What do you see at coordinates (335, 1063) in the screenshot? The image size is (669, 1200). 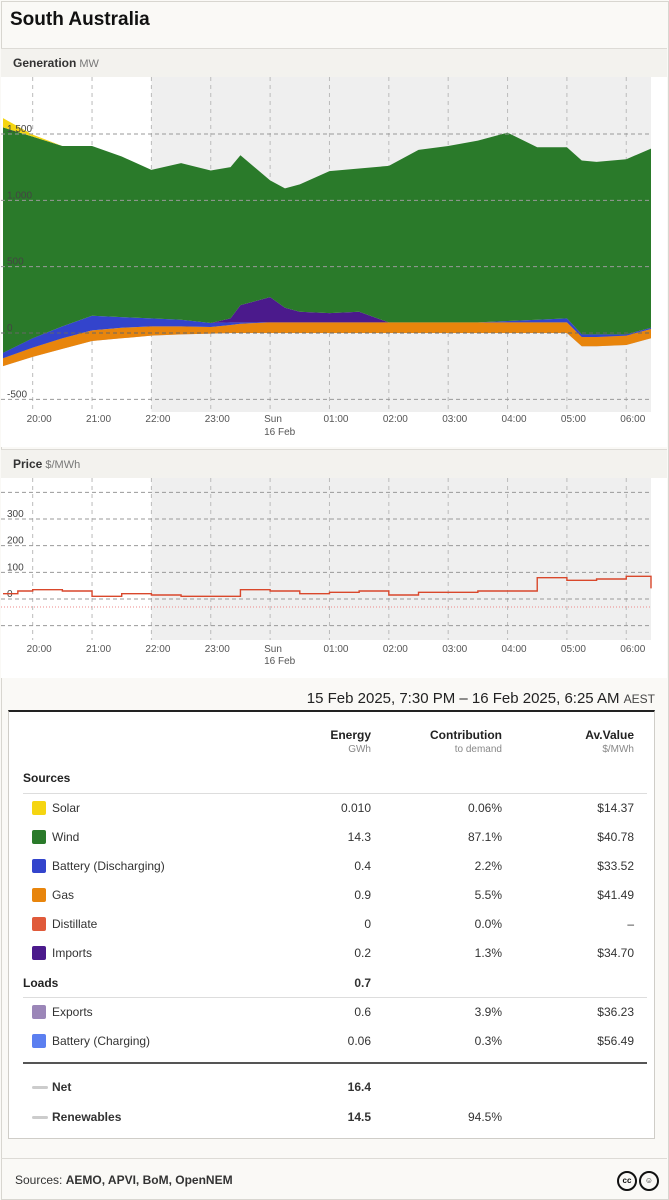 I see `total-divider` at bounding box center [335, 1063].